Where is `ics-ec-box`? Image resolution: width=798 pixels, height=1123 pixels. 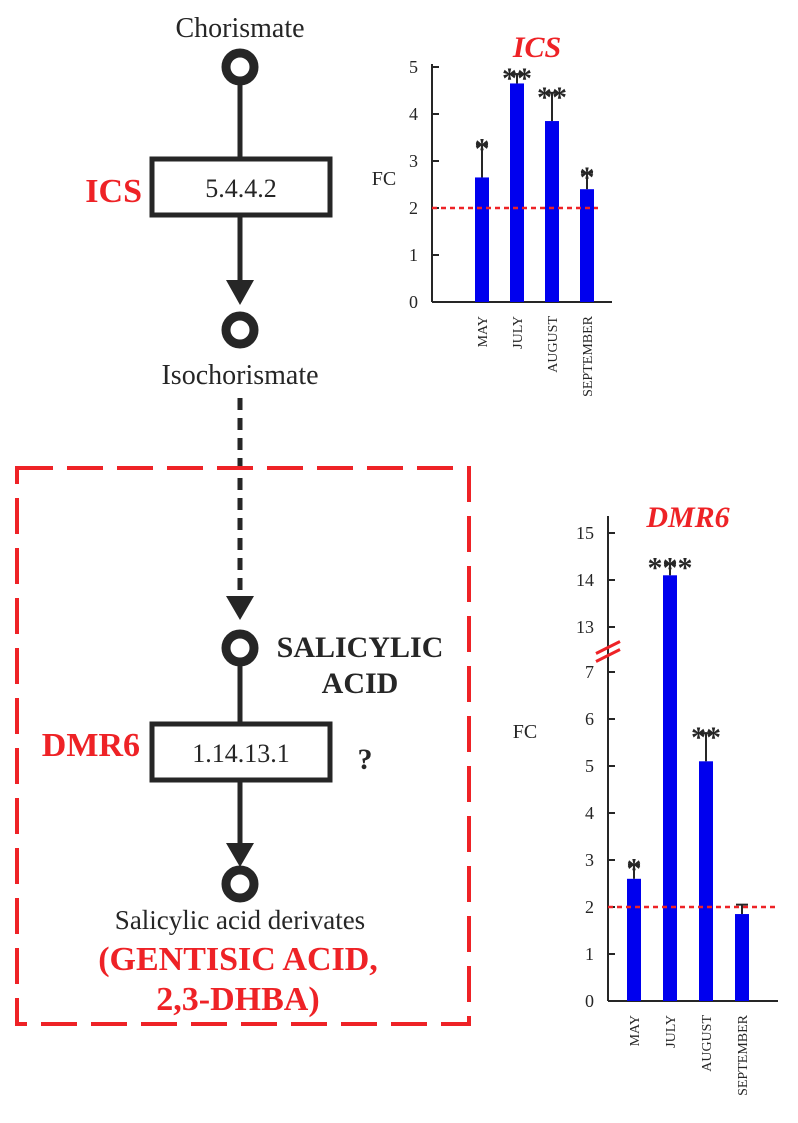
ics-ec-box is located at coordinates (241, 187).